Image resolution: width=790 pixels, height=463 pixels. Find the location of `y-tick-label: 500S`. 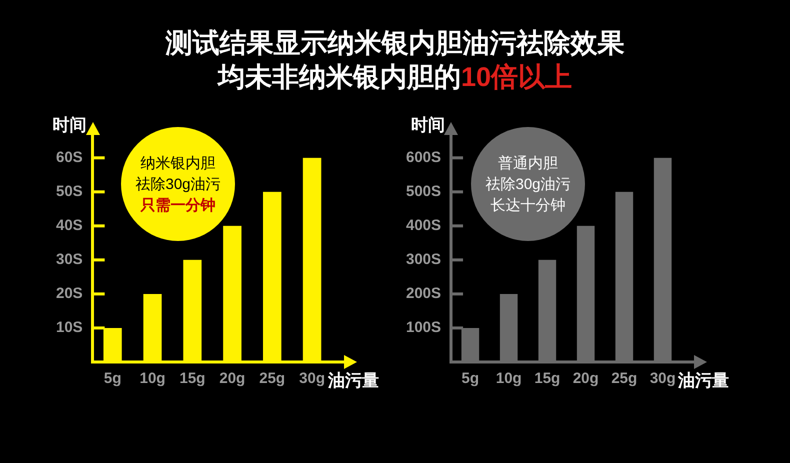

y-tick-label: 500S is located at coordinates (424, 191).